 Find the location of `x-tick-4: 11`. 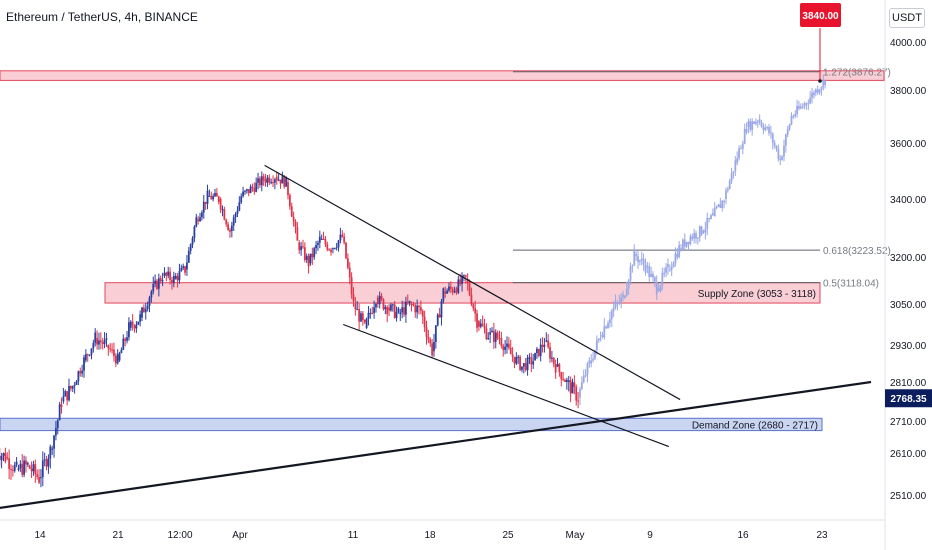

x-tick-4: 11 is located at coordinates (353, 535).